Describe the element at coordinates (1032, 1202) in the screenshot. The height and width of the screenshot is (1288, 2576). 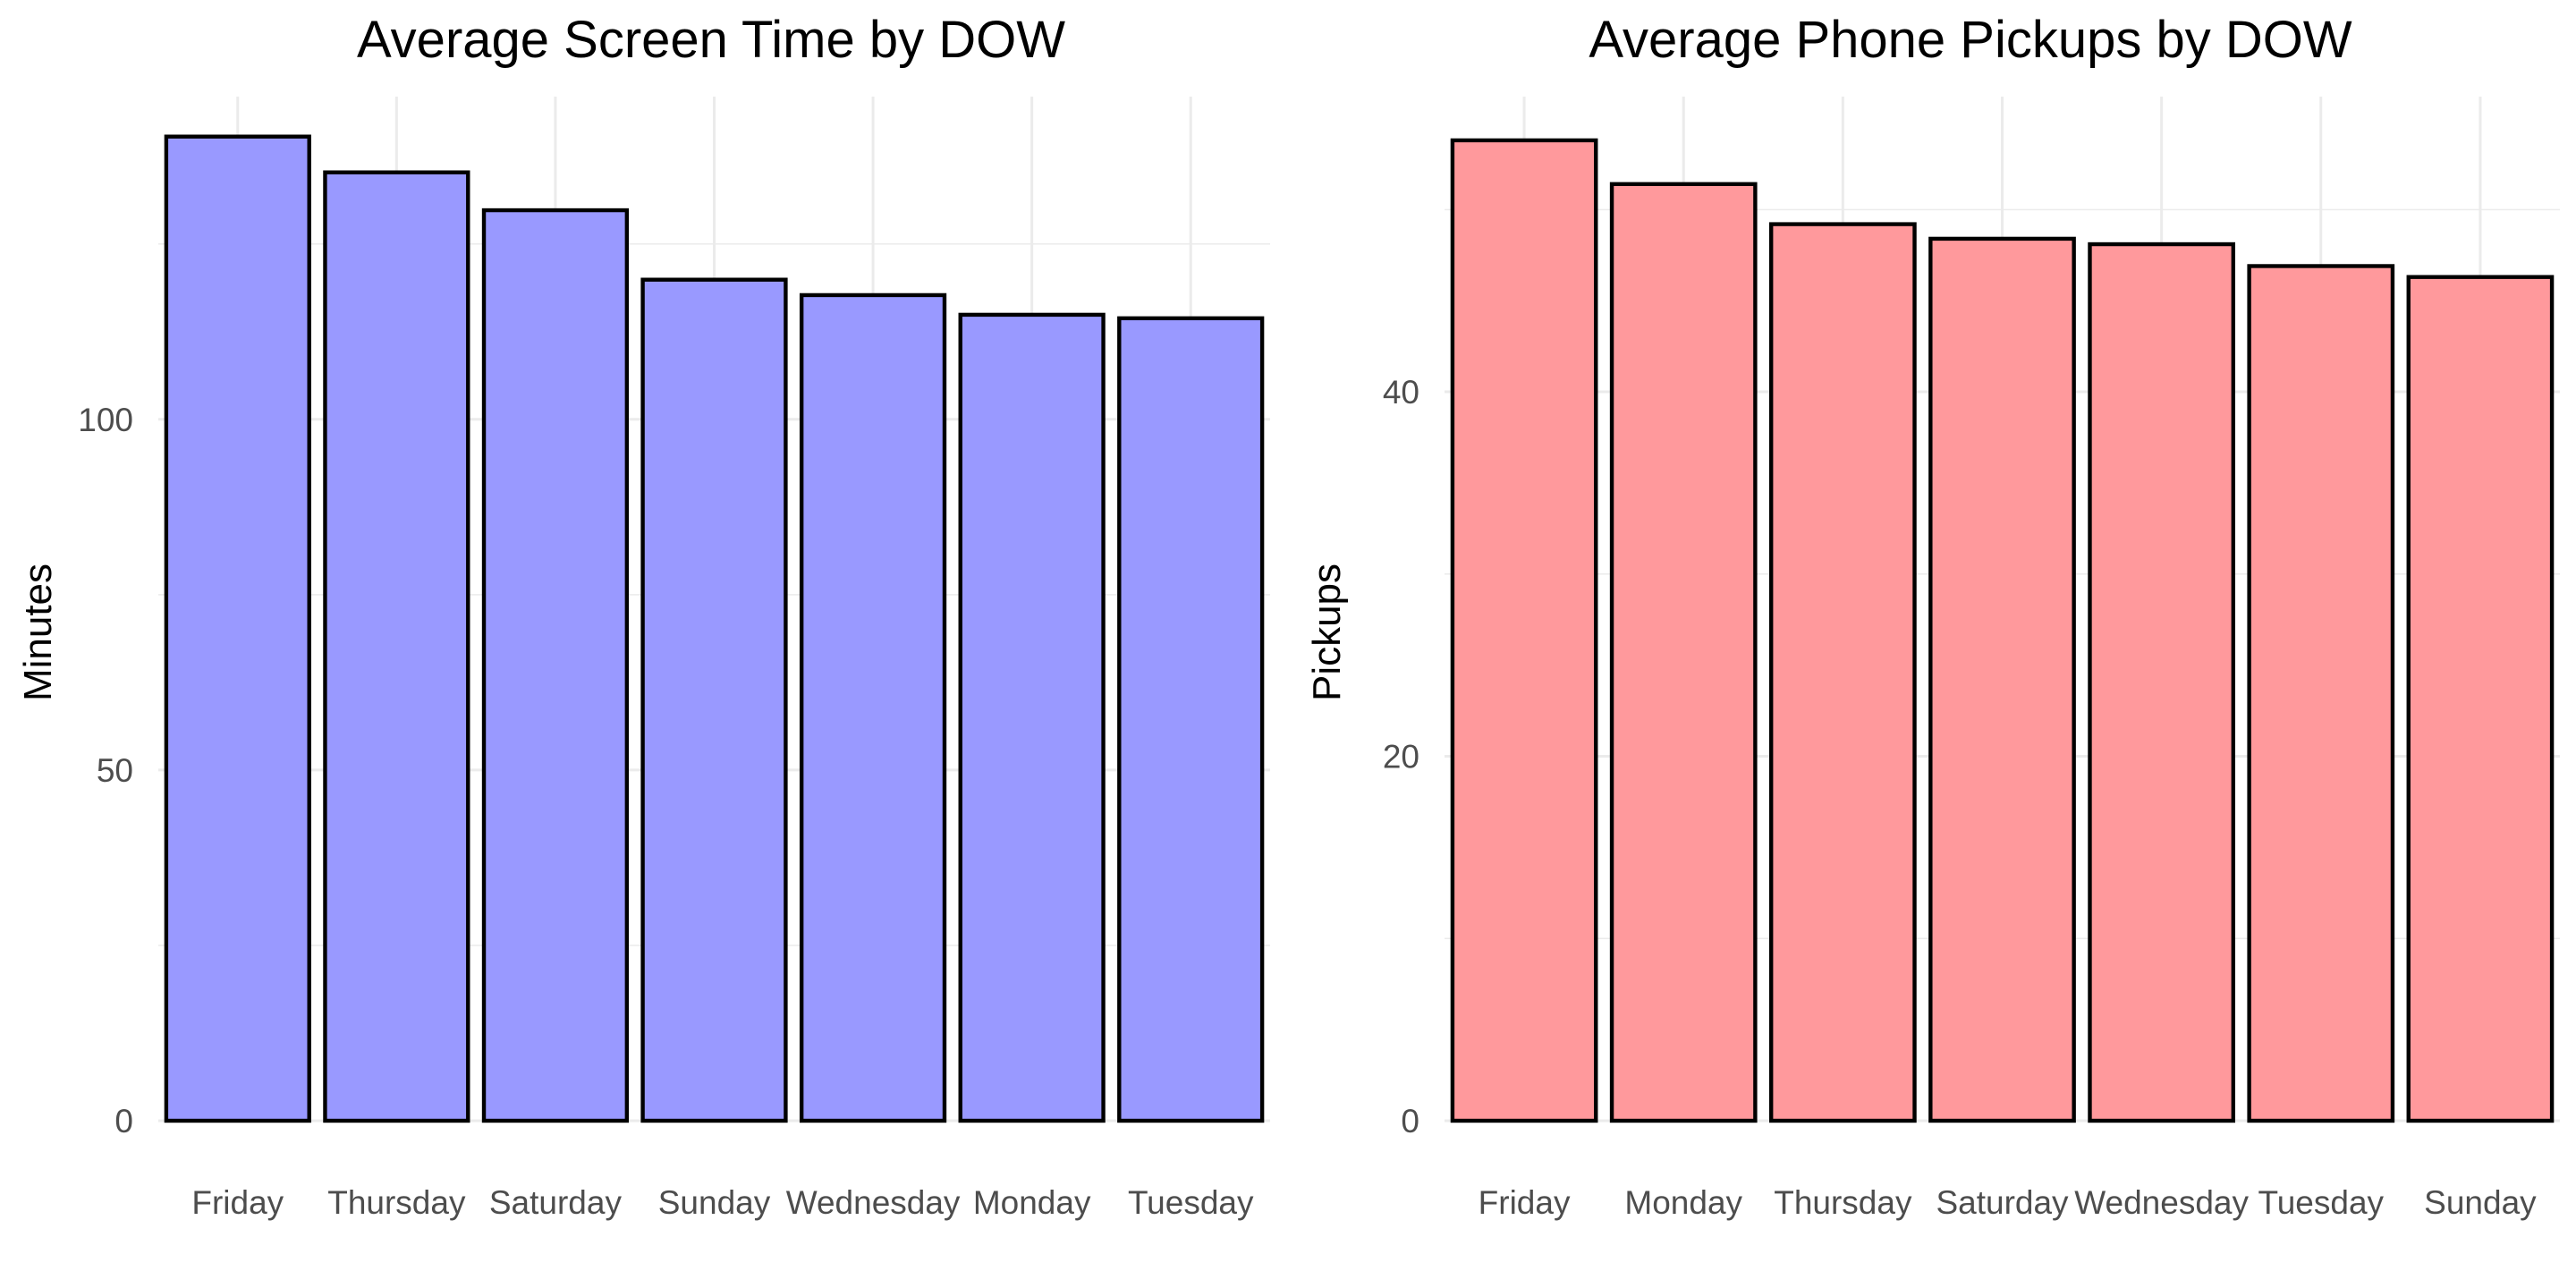
I see `screen-time-x-tick-label: Monday` at that location.